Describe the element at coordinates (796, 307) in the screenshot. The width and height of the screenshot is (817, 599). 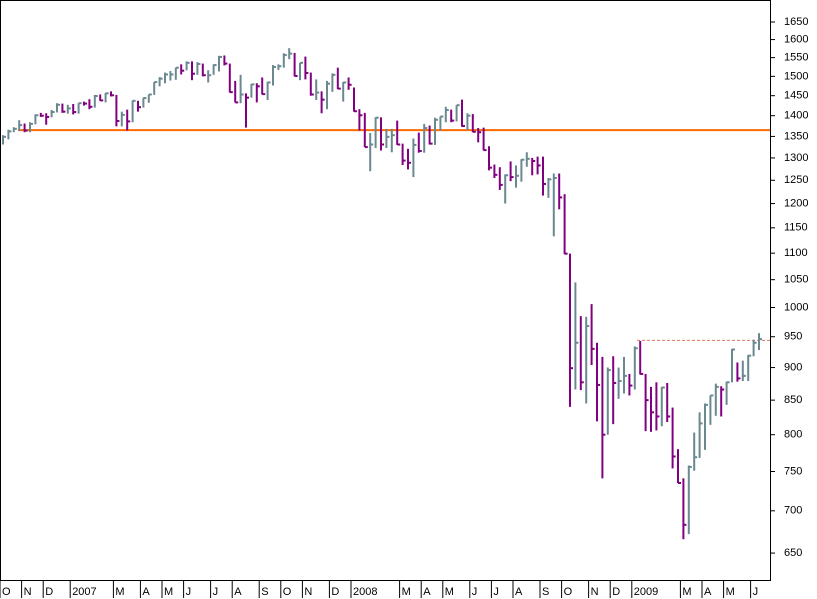
I see `y-tick-label: 1000` at that location.